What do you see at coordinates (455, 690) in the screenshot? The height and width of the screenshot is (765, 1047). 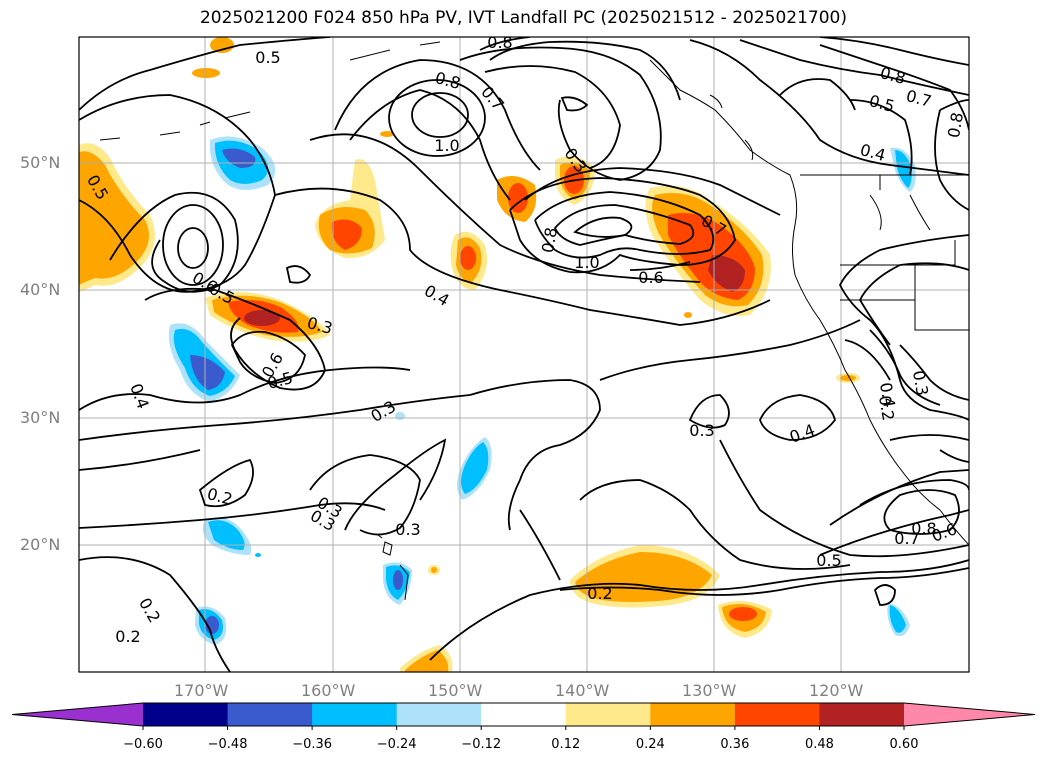 I see `lon-label-150w: 150°W` at bounding box center [455, 690].